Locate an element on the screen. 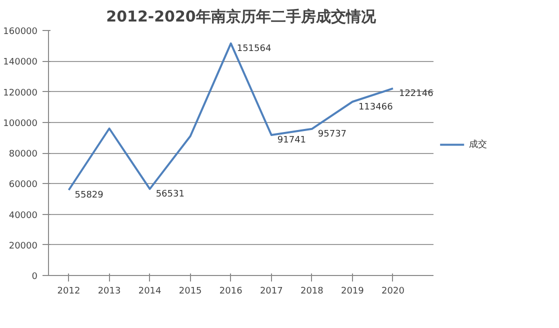 This screenshot has width=559, height=328. data-label: 91741 is located at coordinates (291, 141).